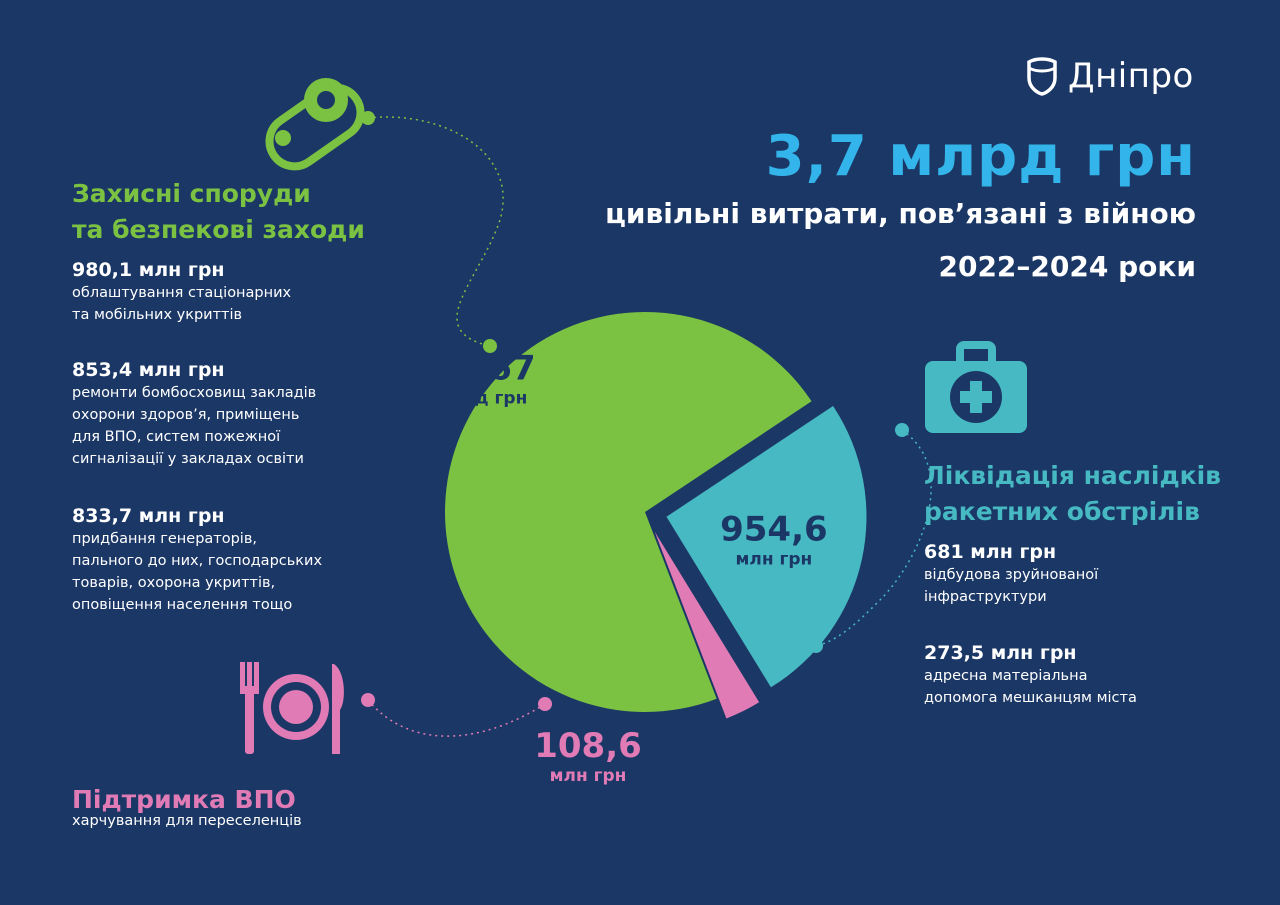 The image size is (1280, 905). I want to click on protection-item-3-desc-1: придбання генераторів,, so click(164, 539).